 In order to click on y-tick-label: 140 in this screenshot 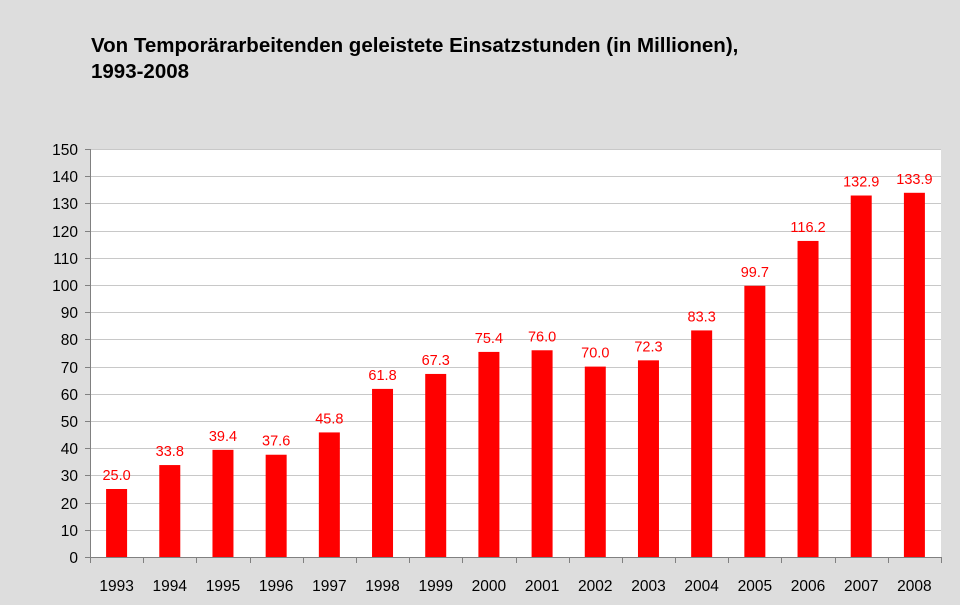, I will do `click(65, 177)`.